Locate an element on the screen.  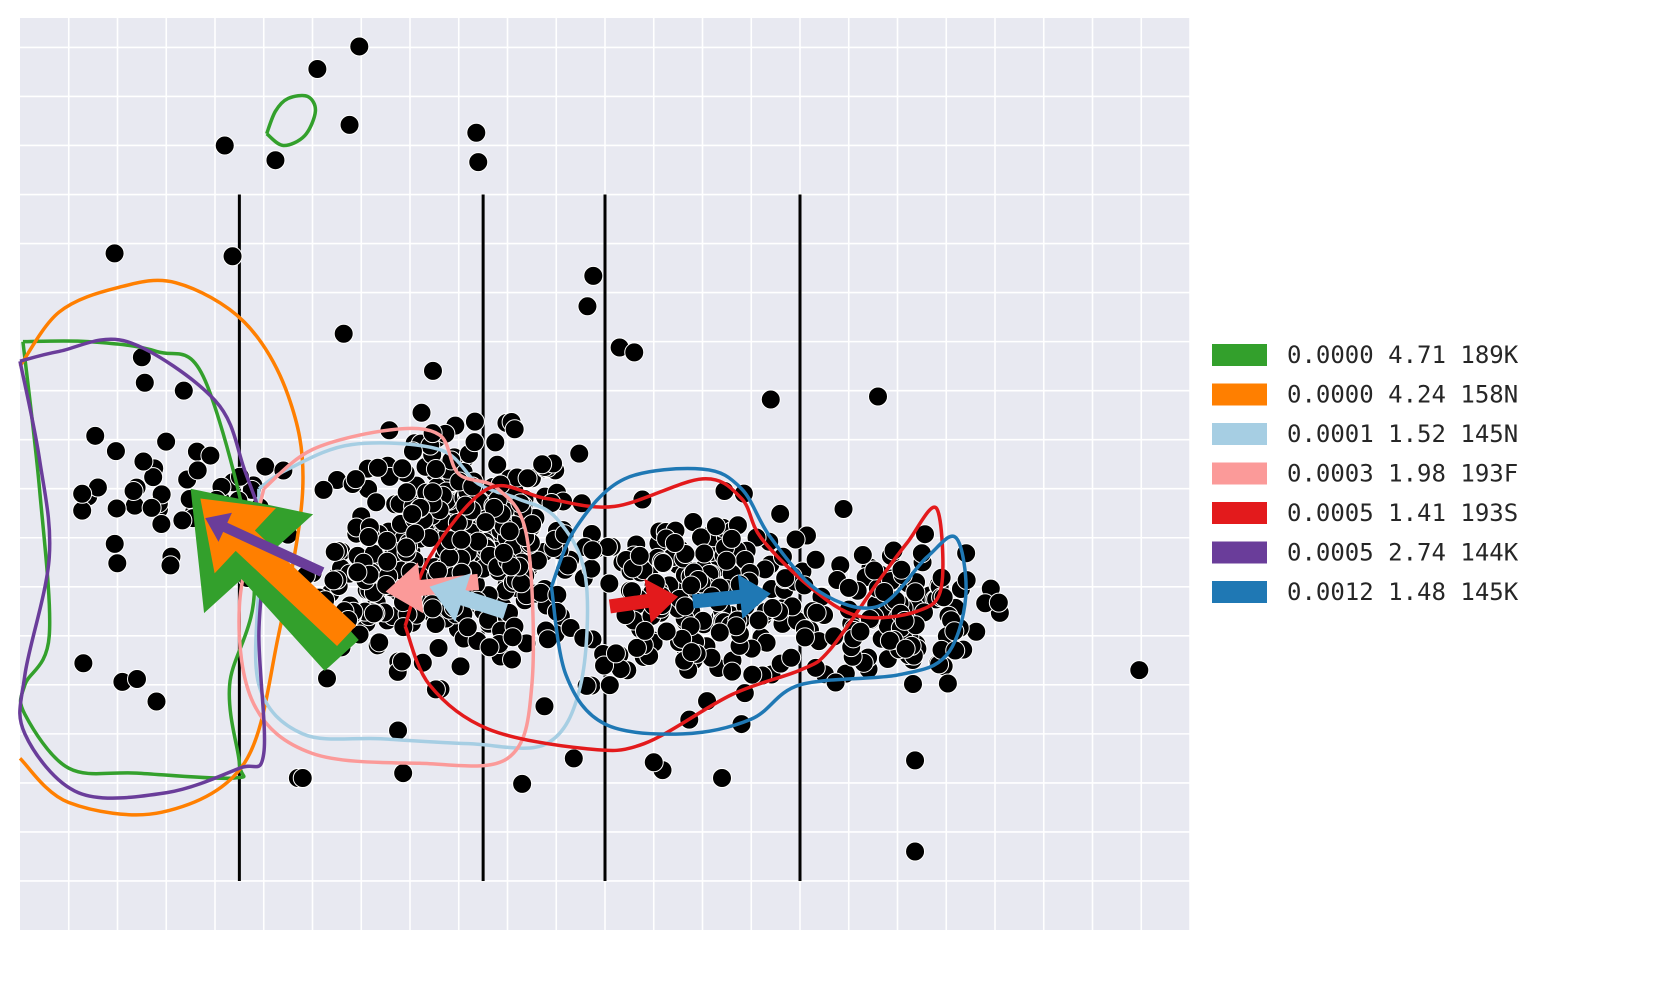
arrows is located at coordinates (480, 579).